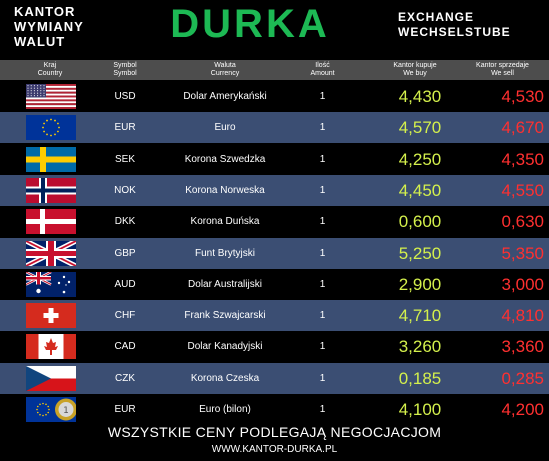  I want to click on currency-name: Dolar Australijski, so click(225, 284).